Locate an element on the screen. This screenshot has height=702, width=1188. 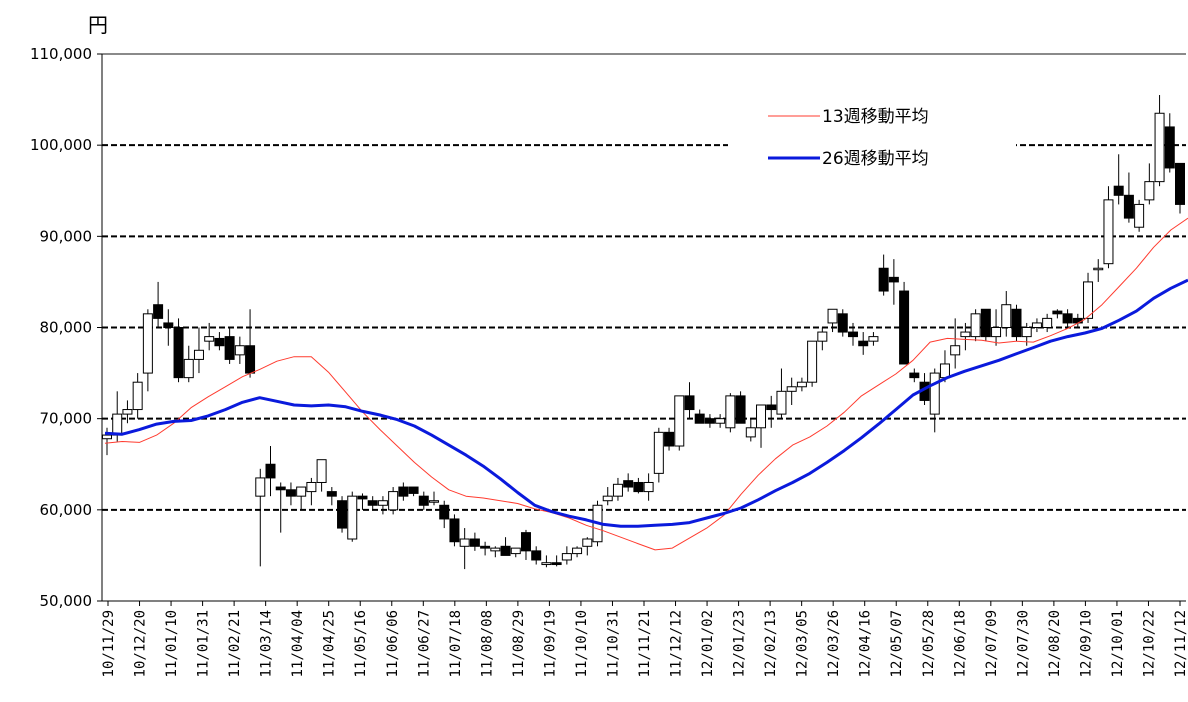
x-tick-label: 12/01/02 is located at coordinates (708, 643).